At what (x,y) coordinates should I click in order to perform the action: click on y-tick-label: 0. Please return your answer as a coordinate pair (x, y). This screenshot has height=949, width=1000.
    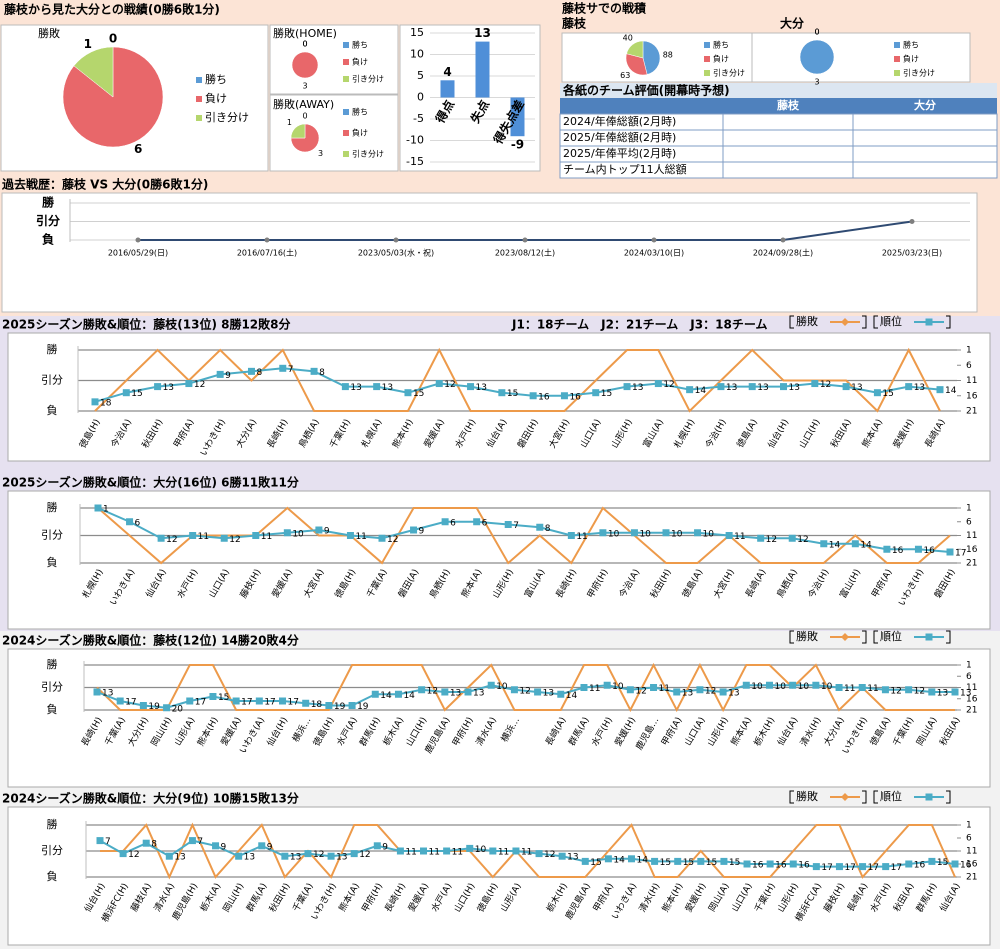
    Looking at the image, I should click on (420, 97).